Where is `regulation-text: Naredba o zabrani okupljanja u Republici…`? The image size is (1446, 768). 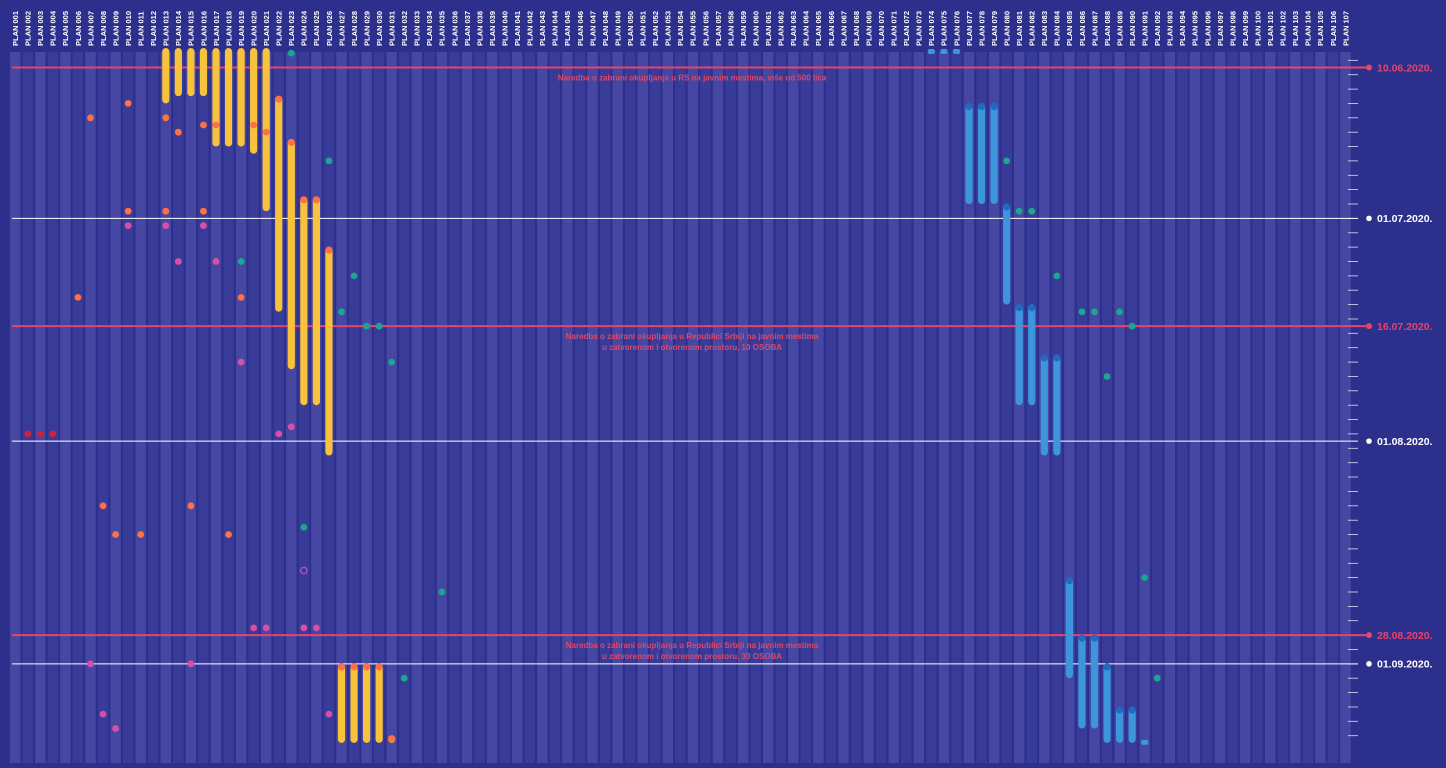 regulation-text: Naredba o zabrani okupljanja u Republici… is located at coordinates (692, 645).